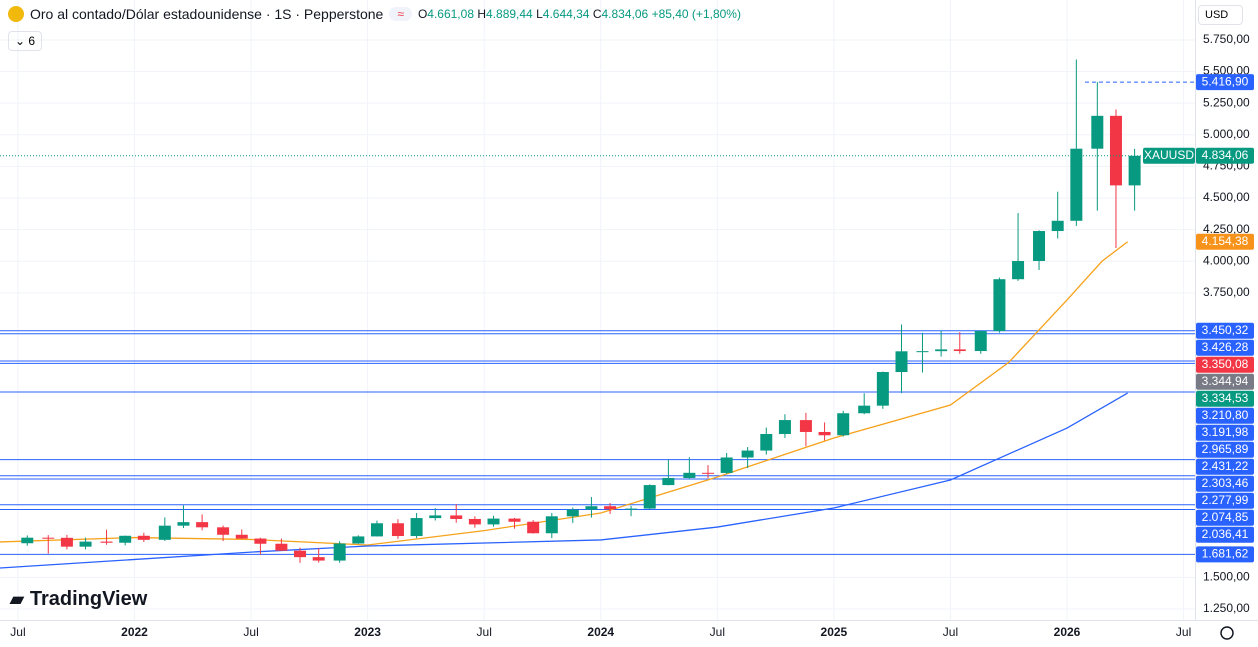  What do you see at coordinates (17, 599) in the screenshot?
I see `logo-mark: ▰` at bounding box center [17, 599].